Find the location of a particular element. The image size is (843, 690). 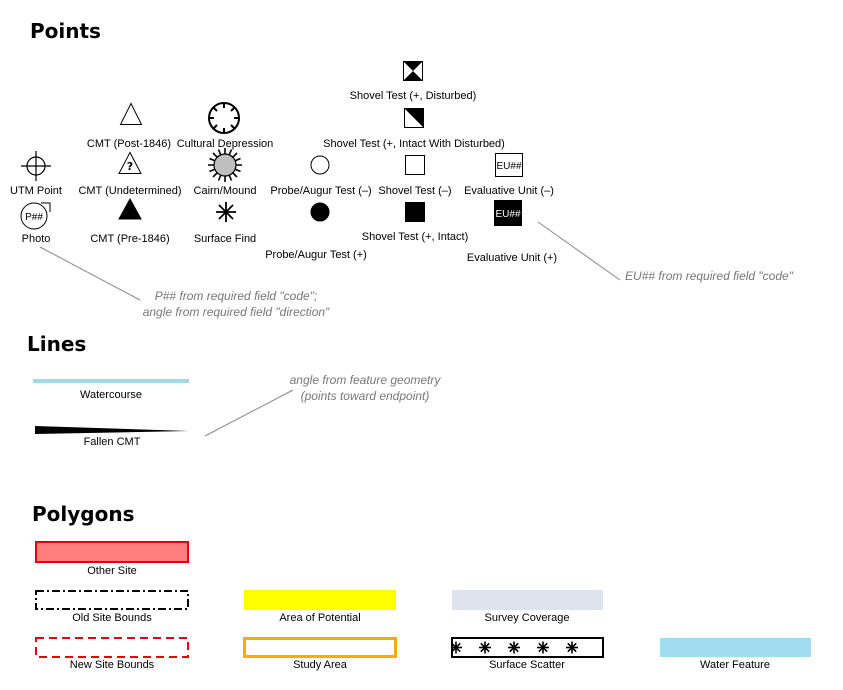

shovel-test-intact-label: Shovel Test (+, Intact) is located at coordinates (415, 237).